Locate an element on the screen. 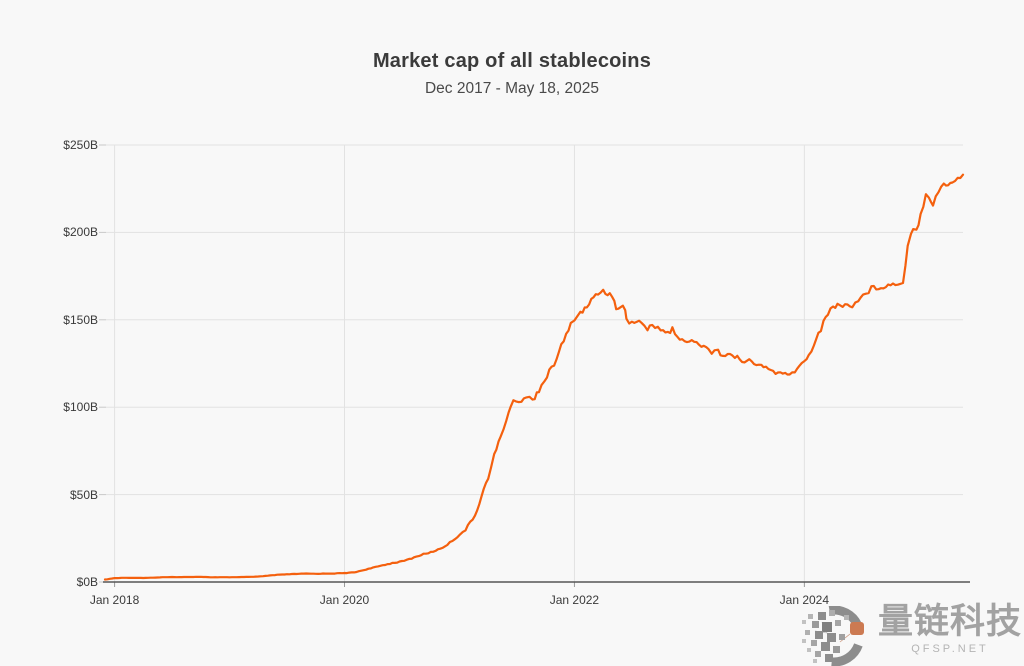 The height and width of the screenshot is (666, 1024). x-tick-label: Jan 2022 is located at coordinates (574, 600).